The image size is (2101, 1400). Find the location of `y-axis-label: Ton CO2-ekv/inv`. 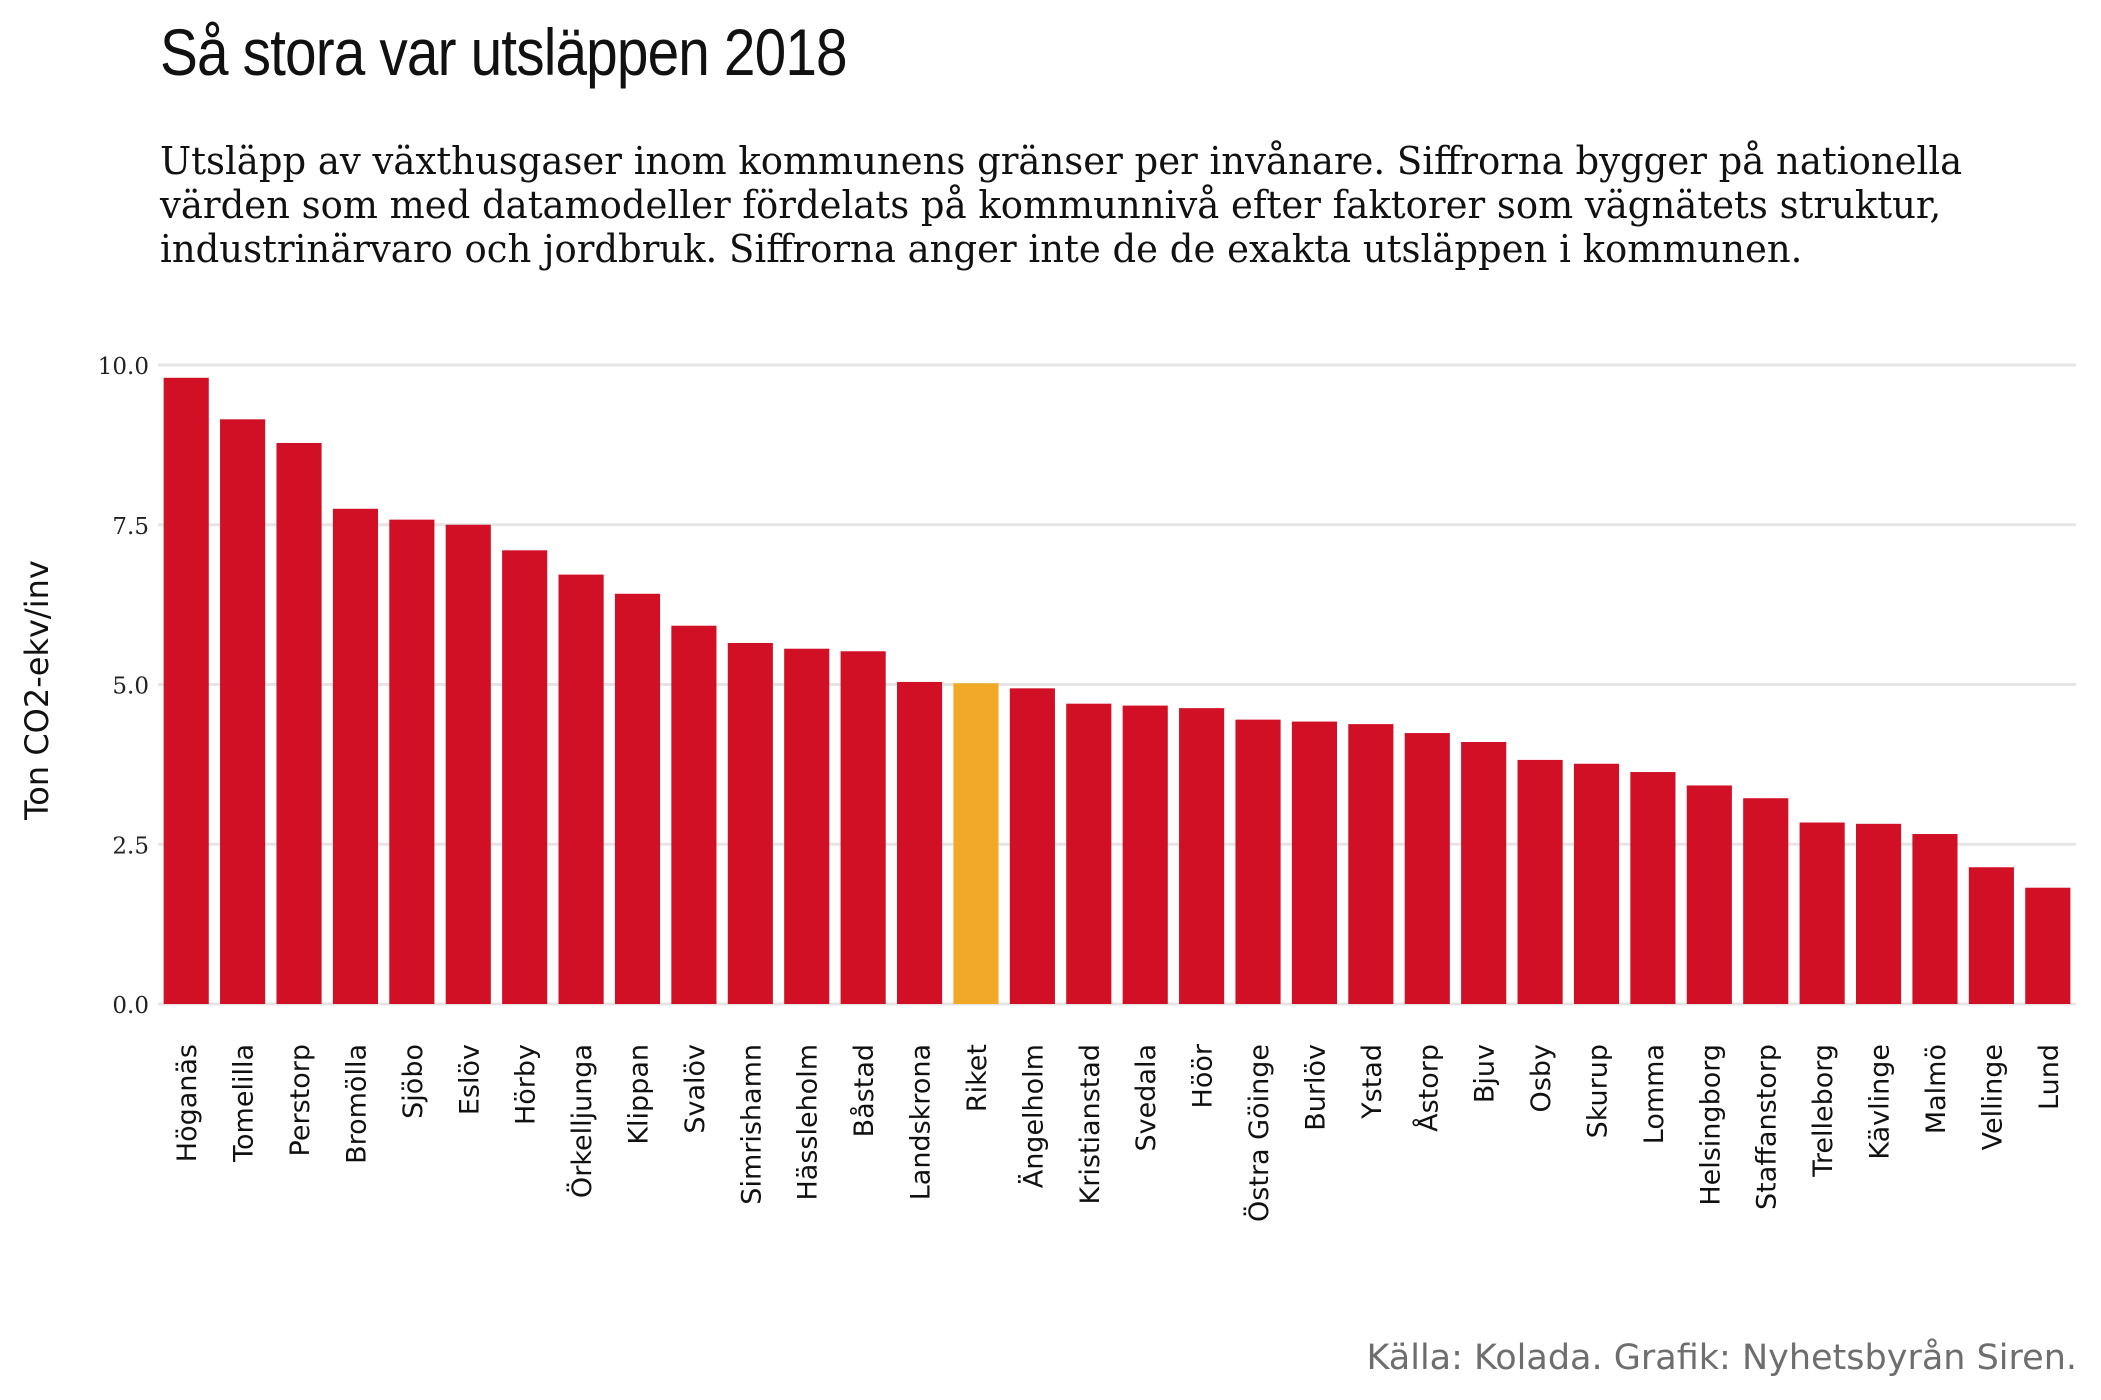

y-axis-label: Ton CO2-ekv/inv is located at coordinates (37, 690).